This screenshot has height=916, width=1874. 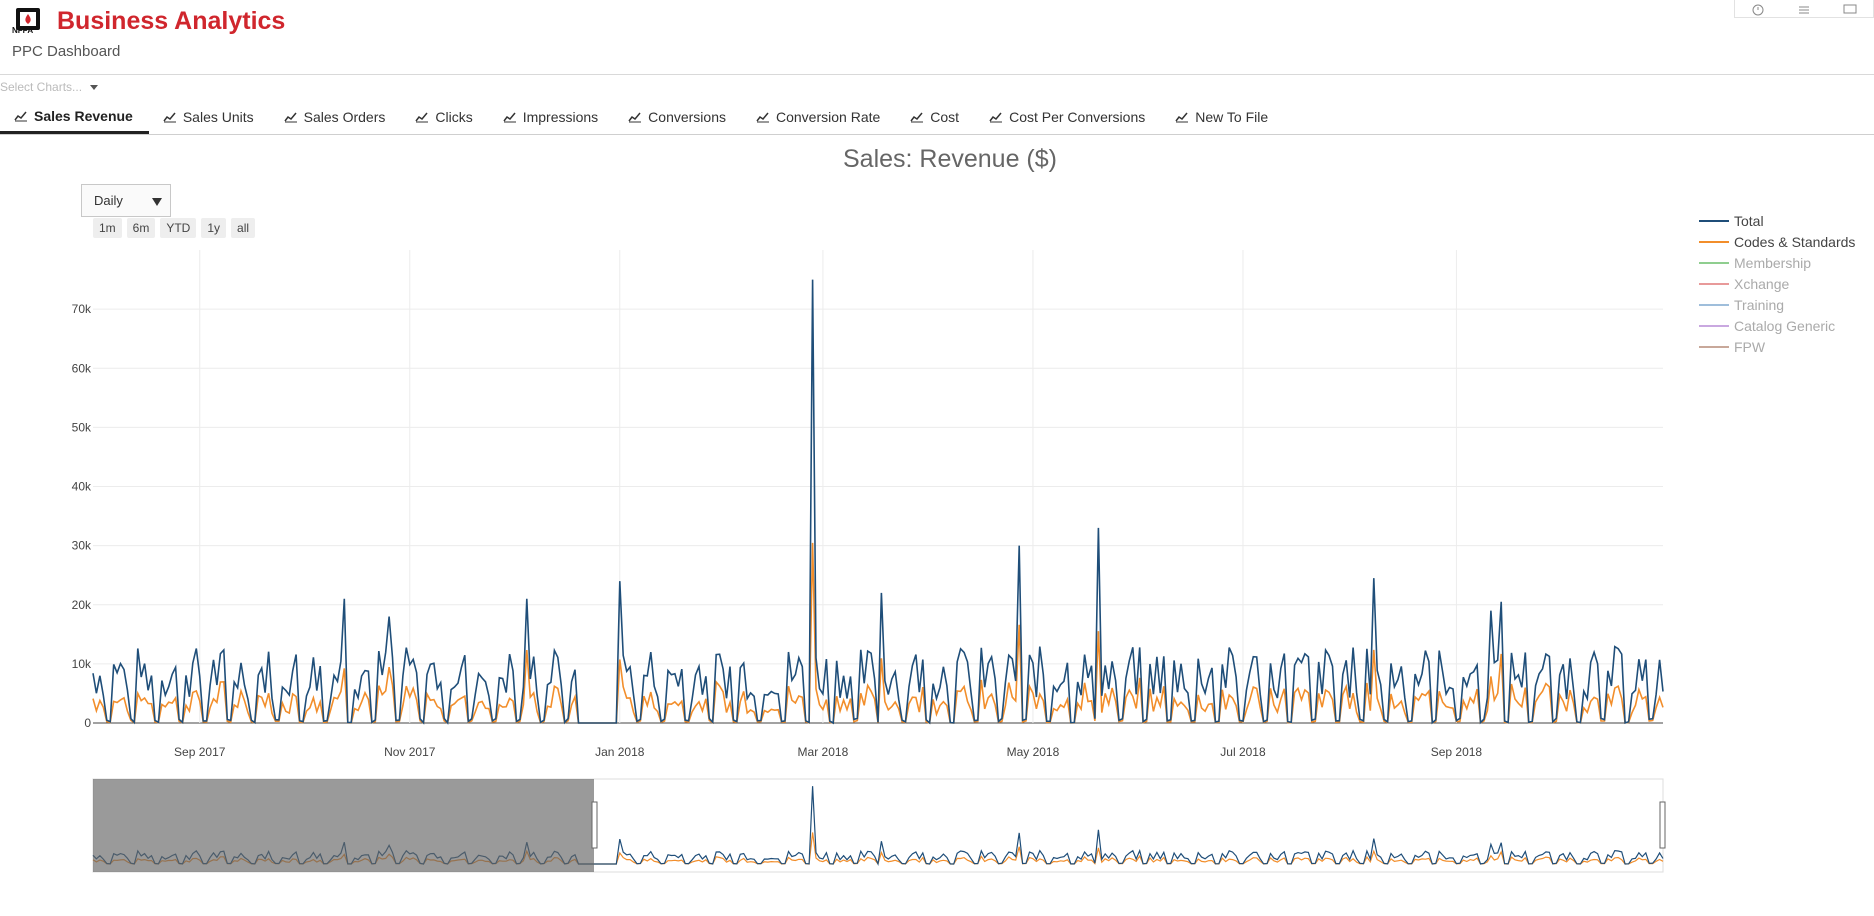 I want to click on interval-dropdown: Daily, so click(x=126, y=200).